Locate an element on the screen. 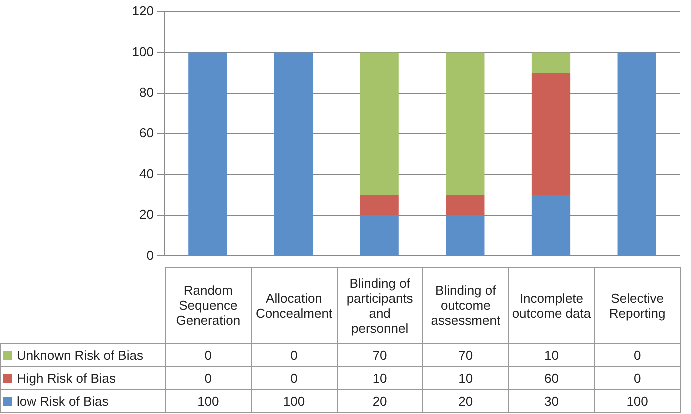 The width and height of the screenshot is (691, 414). y-tick-label: 0 is located at coordinates (150, 255).